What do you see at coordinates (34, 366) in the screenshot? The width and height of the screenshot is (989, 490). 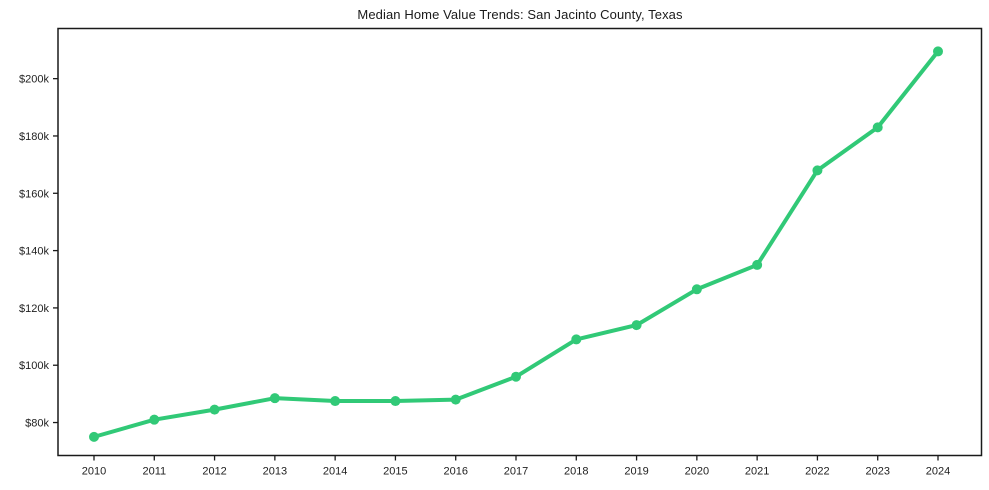 I see `y-tick-label: $100k` at bounding box center [34, 366].